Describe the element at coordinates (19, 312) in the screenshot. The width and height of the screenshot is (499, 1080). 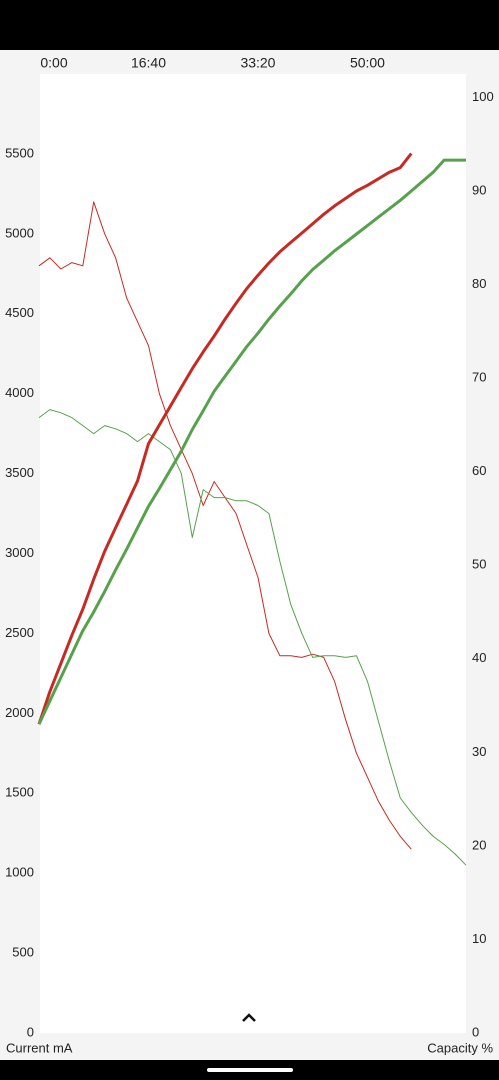
I see `y-tick-label: 4500` at that location.